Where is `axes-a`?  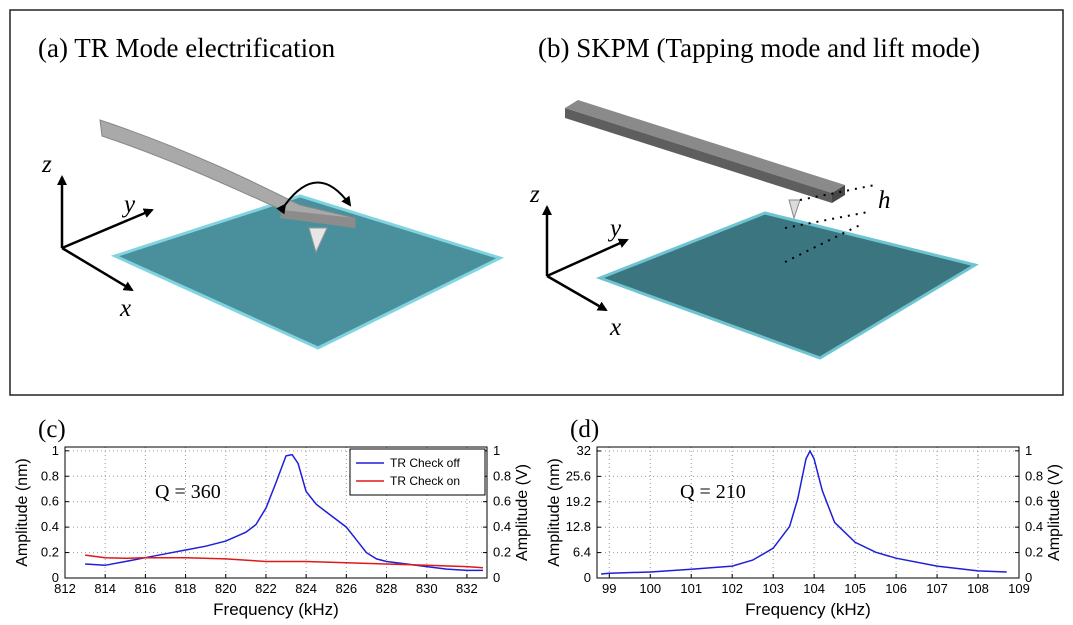
axes-a is located at coordinates (105, 233).